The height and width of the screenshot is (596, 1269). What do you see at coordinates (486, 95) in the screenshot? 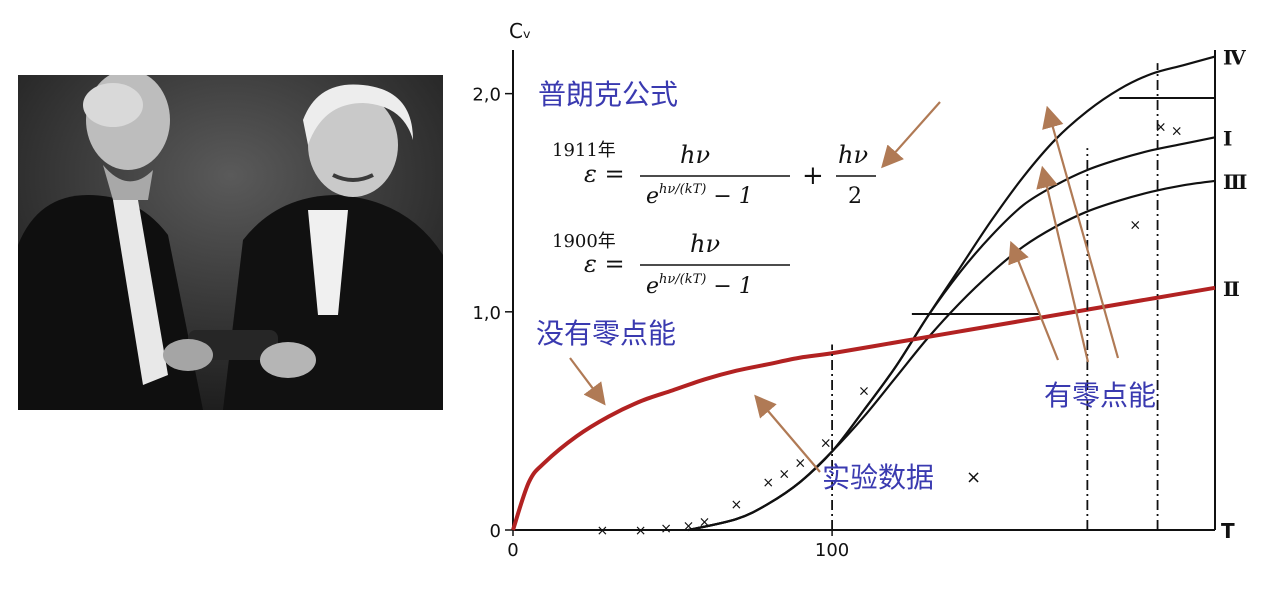
I see `y-tick-label: 2,0` at bounding box center [486, 95].